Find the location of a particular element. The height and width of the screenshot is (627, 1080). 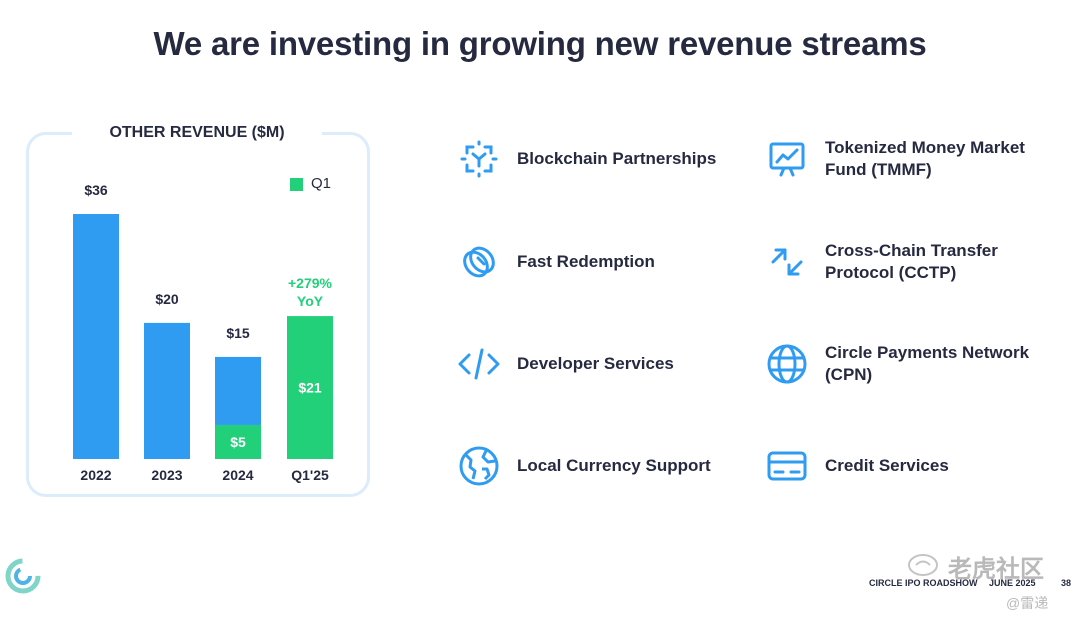

blockchain-icon is located at coordinates (479, 159).